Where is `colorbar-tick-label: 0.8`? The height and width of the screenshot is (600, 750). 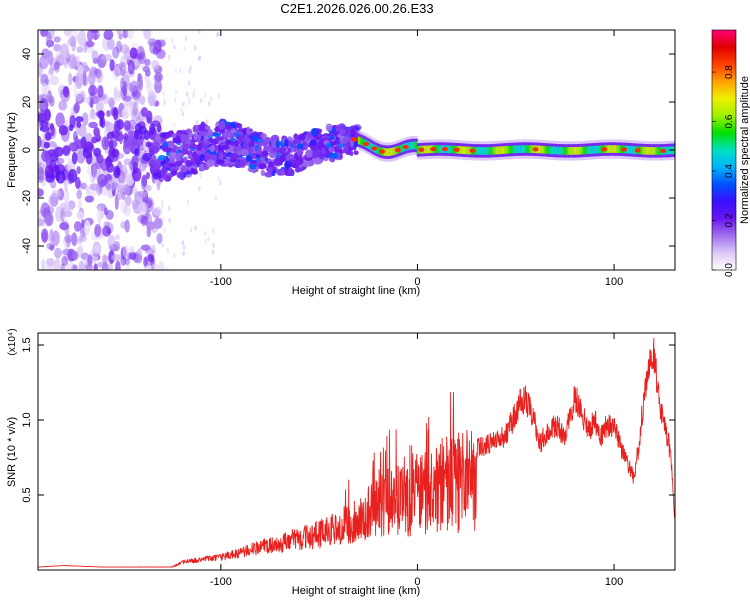 colorbar-tick-label: 0.8 is located at coordinates (729, 72).